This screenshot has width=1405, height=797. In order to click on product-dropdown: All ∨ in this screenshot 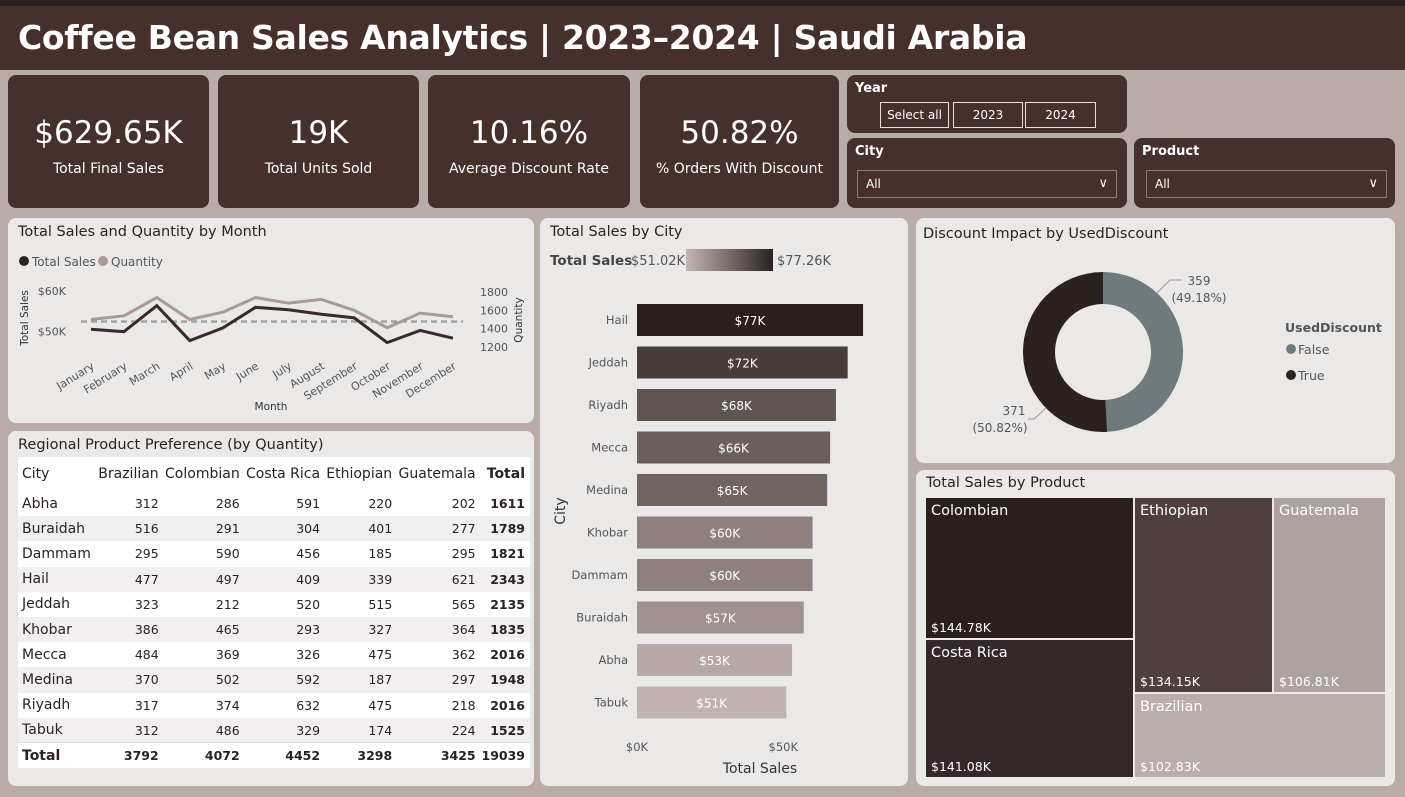, I will do `click(1266, 184)`.